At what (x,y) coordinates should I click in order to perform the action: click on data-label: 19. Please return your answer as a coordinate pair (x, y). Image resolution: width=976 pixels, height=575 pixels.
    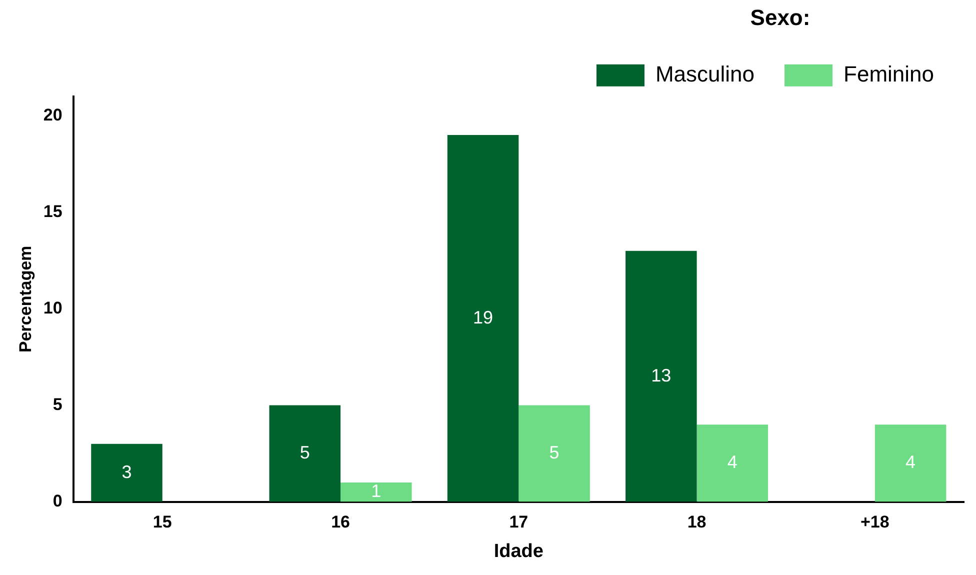
    Looking at the image, I should click on (483, 317).